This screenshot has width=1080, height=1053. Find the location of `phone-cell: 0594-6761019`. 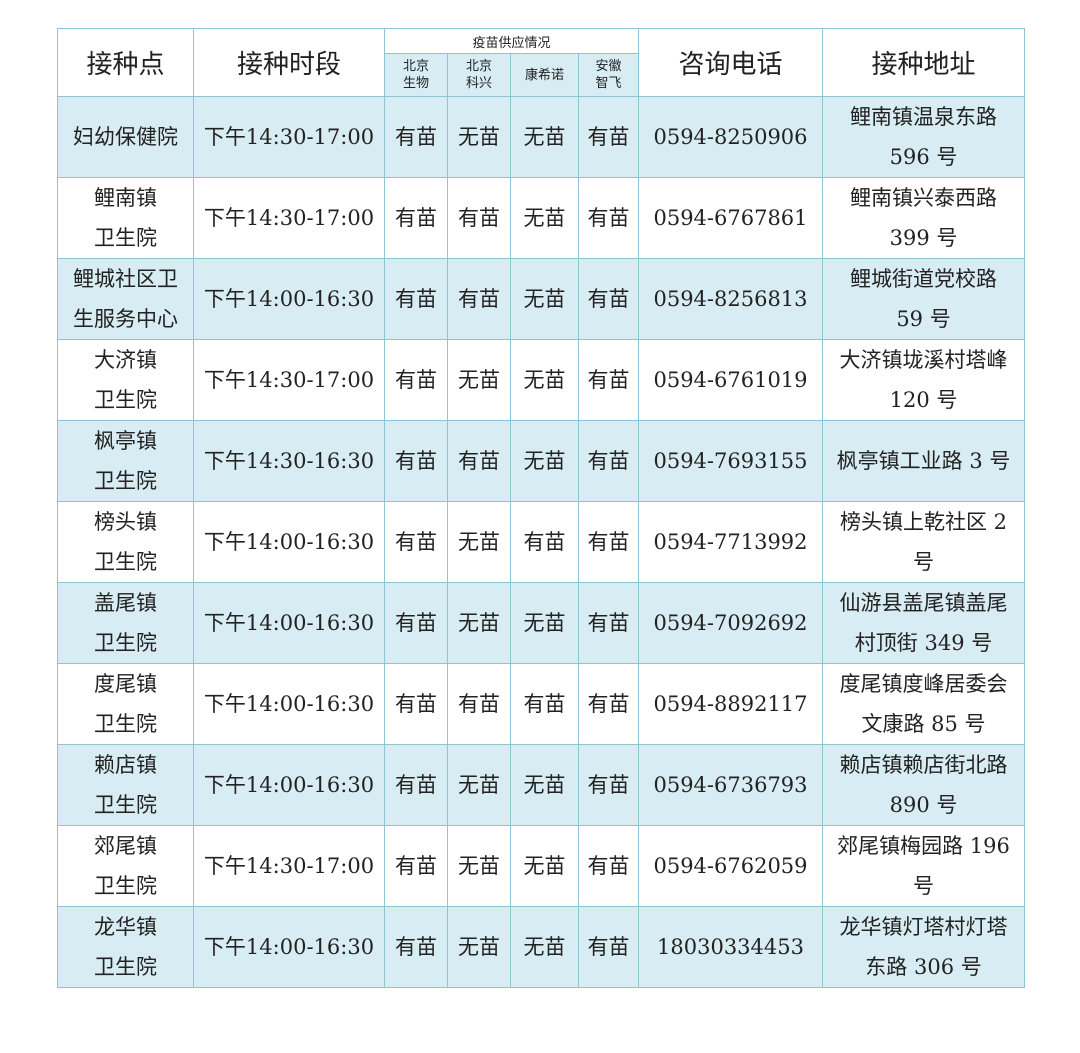

phone-cell: 0594-6761019 is located at coordinates (731, 380).